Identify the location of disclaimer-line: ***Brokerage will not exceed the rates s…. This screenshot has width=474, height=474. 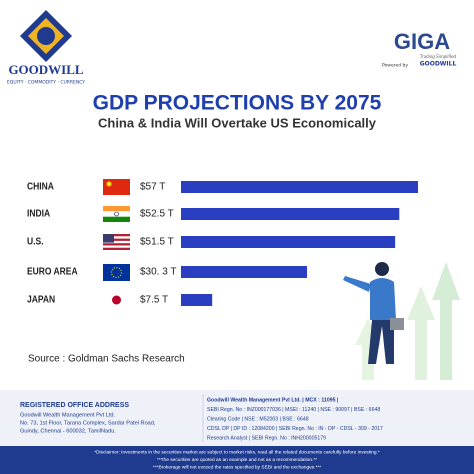
(237, 467).